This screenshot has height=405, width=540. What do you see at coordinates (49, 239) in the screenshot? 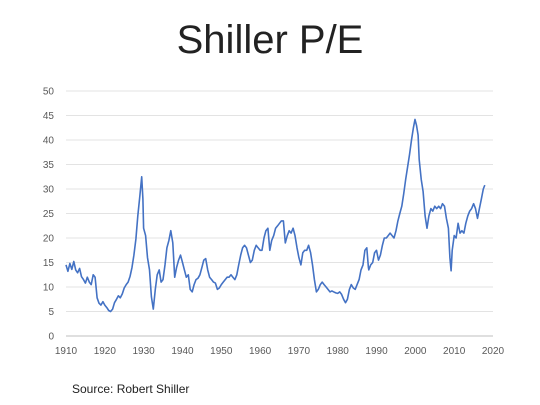
I see `y-tick-label: 20` at bounding box center [49, 239].